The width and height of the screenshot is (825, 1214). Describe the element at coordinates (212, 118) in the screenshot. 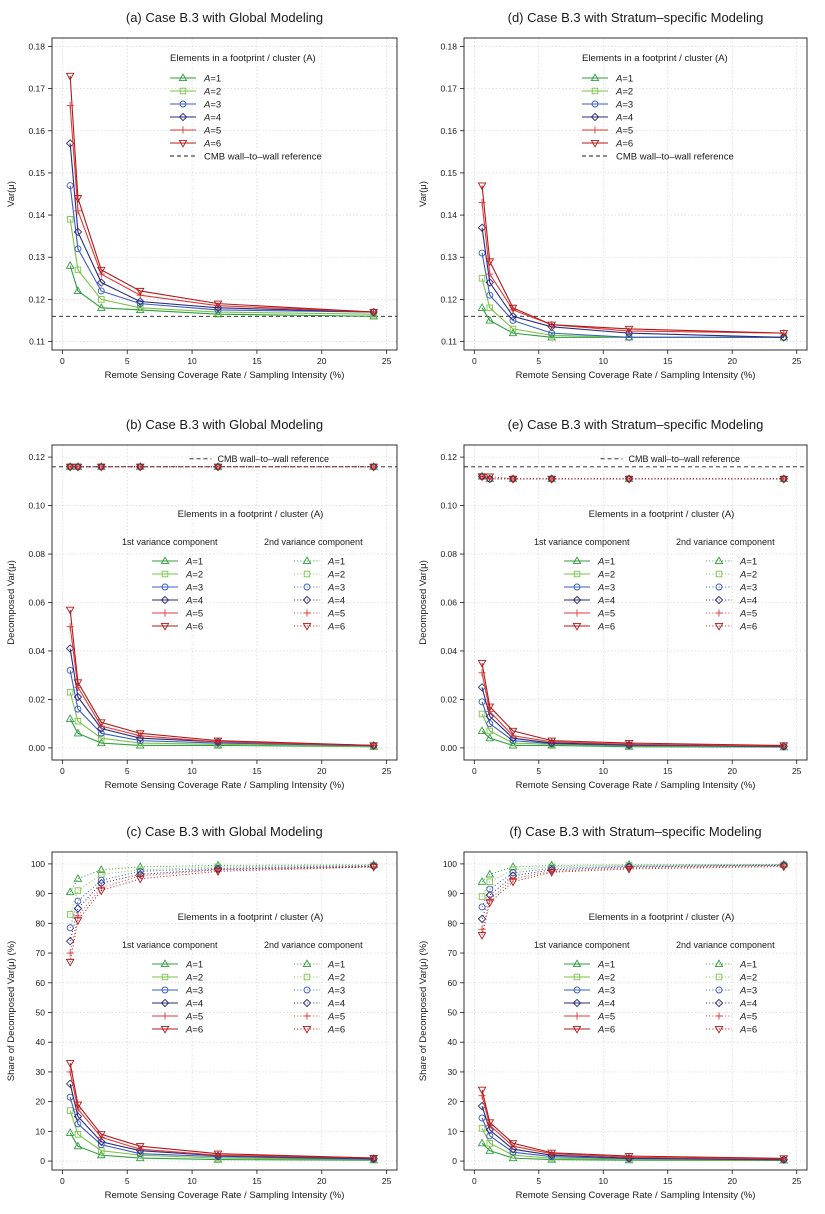

I see `legend-label: A=4` at that location.